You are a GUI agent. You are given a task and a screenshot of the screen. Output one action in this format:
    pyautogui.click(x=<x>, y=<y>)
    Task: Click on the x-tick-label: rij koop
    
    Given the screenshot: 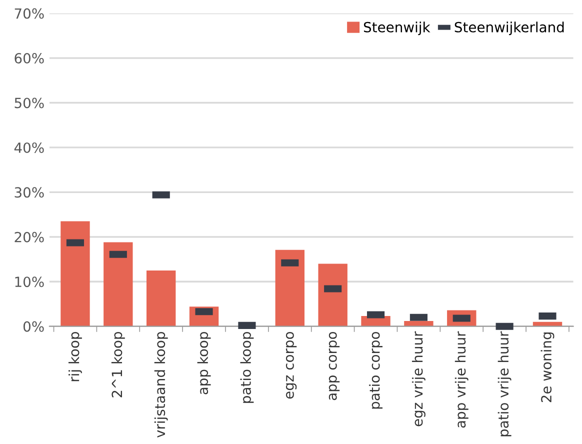 What is the action you would take?
    pyautogui.click(x=75, y=357)
    